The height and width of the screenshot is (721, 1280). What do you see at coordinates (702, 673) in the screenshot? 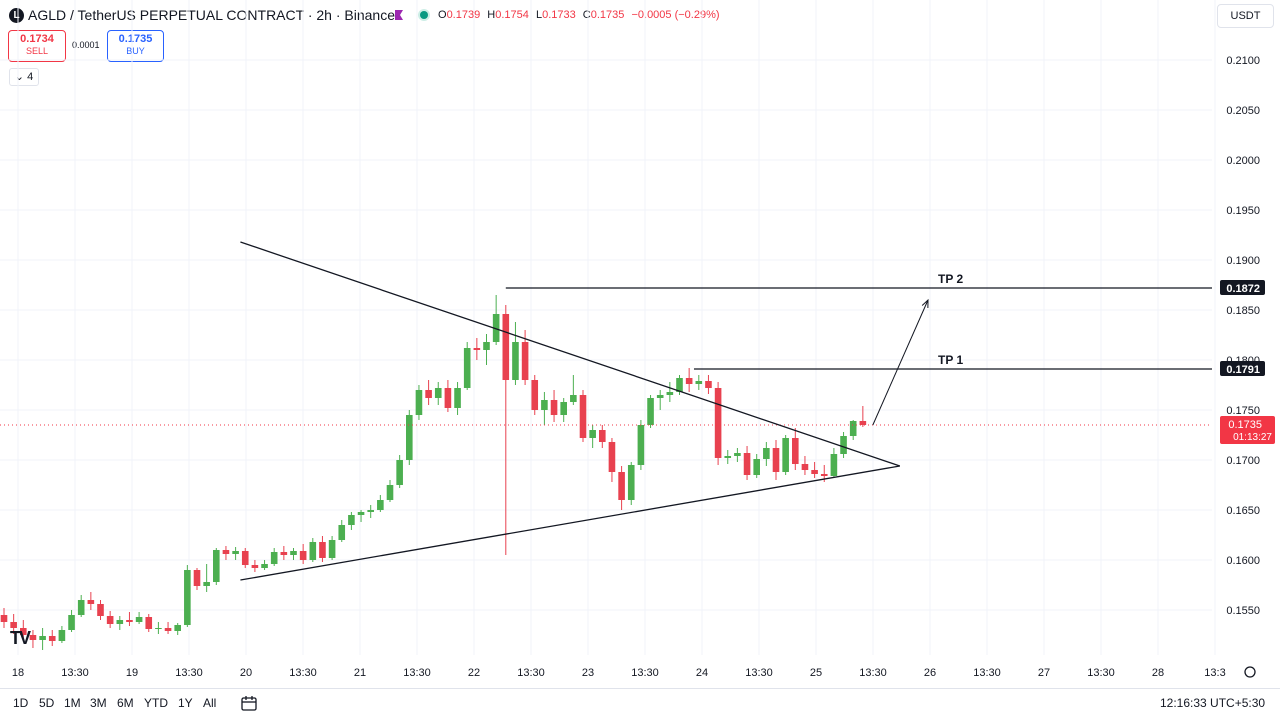
I see `time-tick-label: 24` at bounding box center [702, 673].